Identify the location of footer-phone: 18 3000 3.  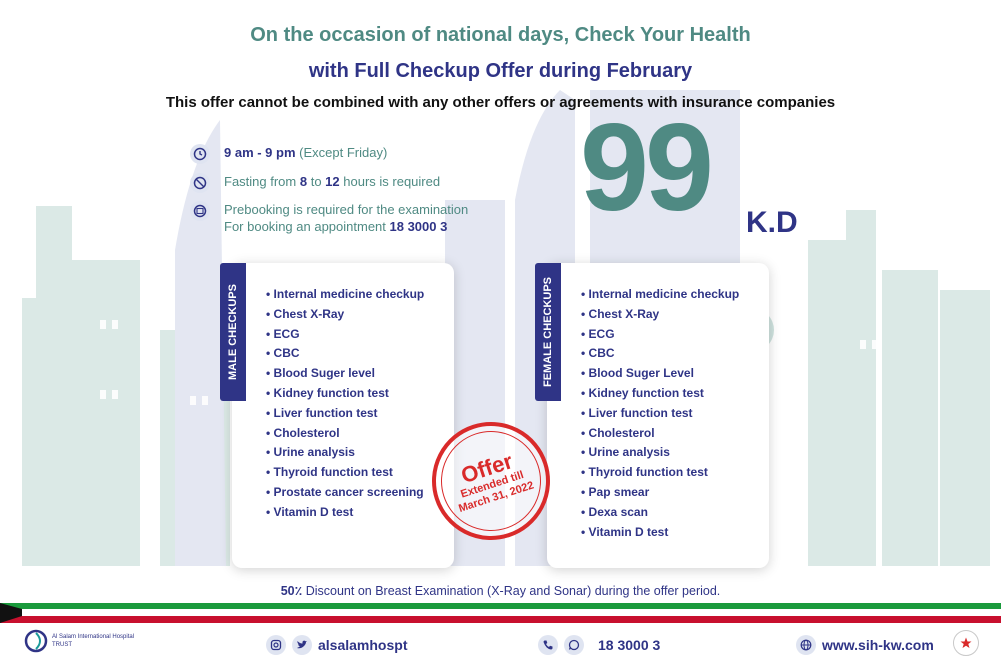
(629, 645).